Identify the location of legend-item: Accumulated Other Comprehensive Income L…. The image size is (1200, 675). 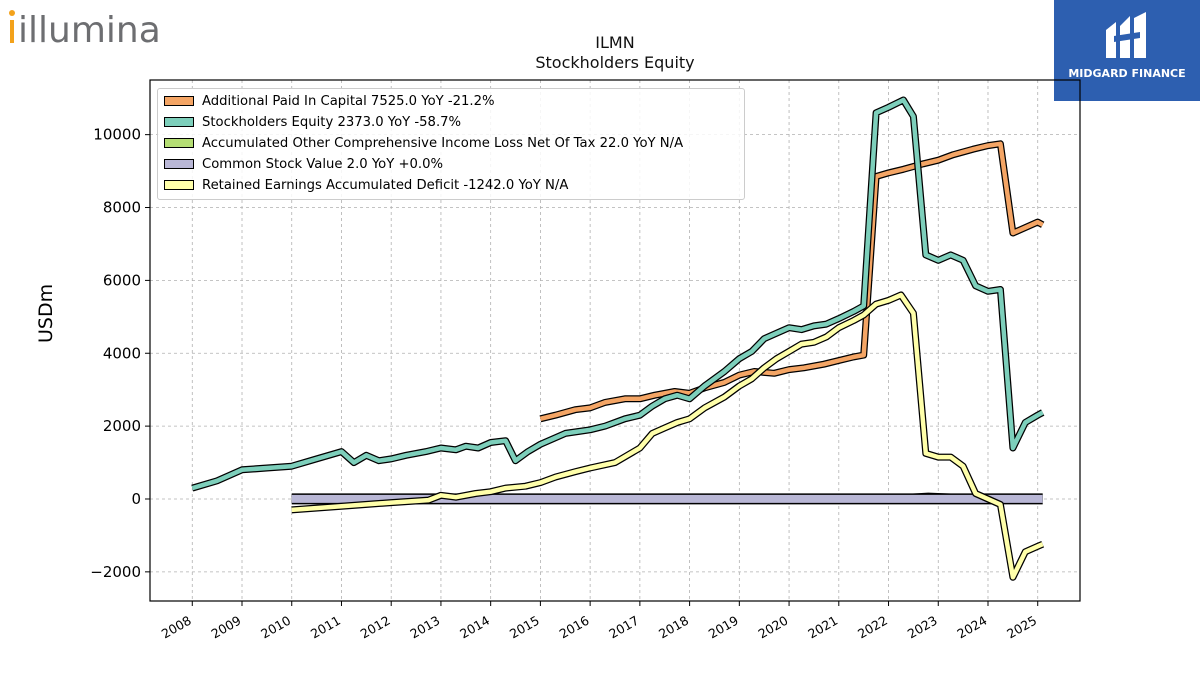
(423, 143).